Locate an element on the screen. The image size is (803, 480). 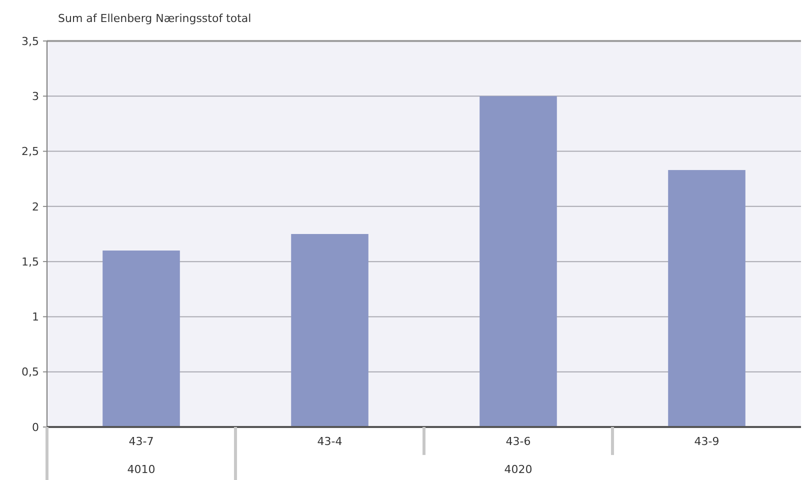
y-tick-label: 0 is located at coordinates (35, 427).